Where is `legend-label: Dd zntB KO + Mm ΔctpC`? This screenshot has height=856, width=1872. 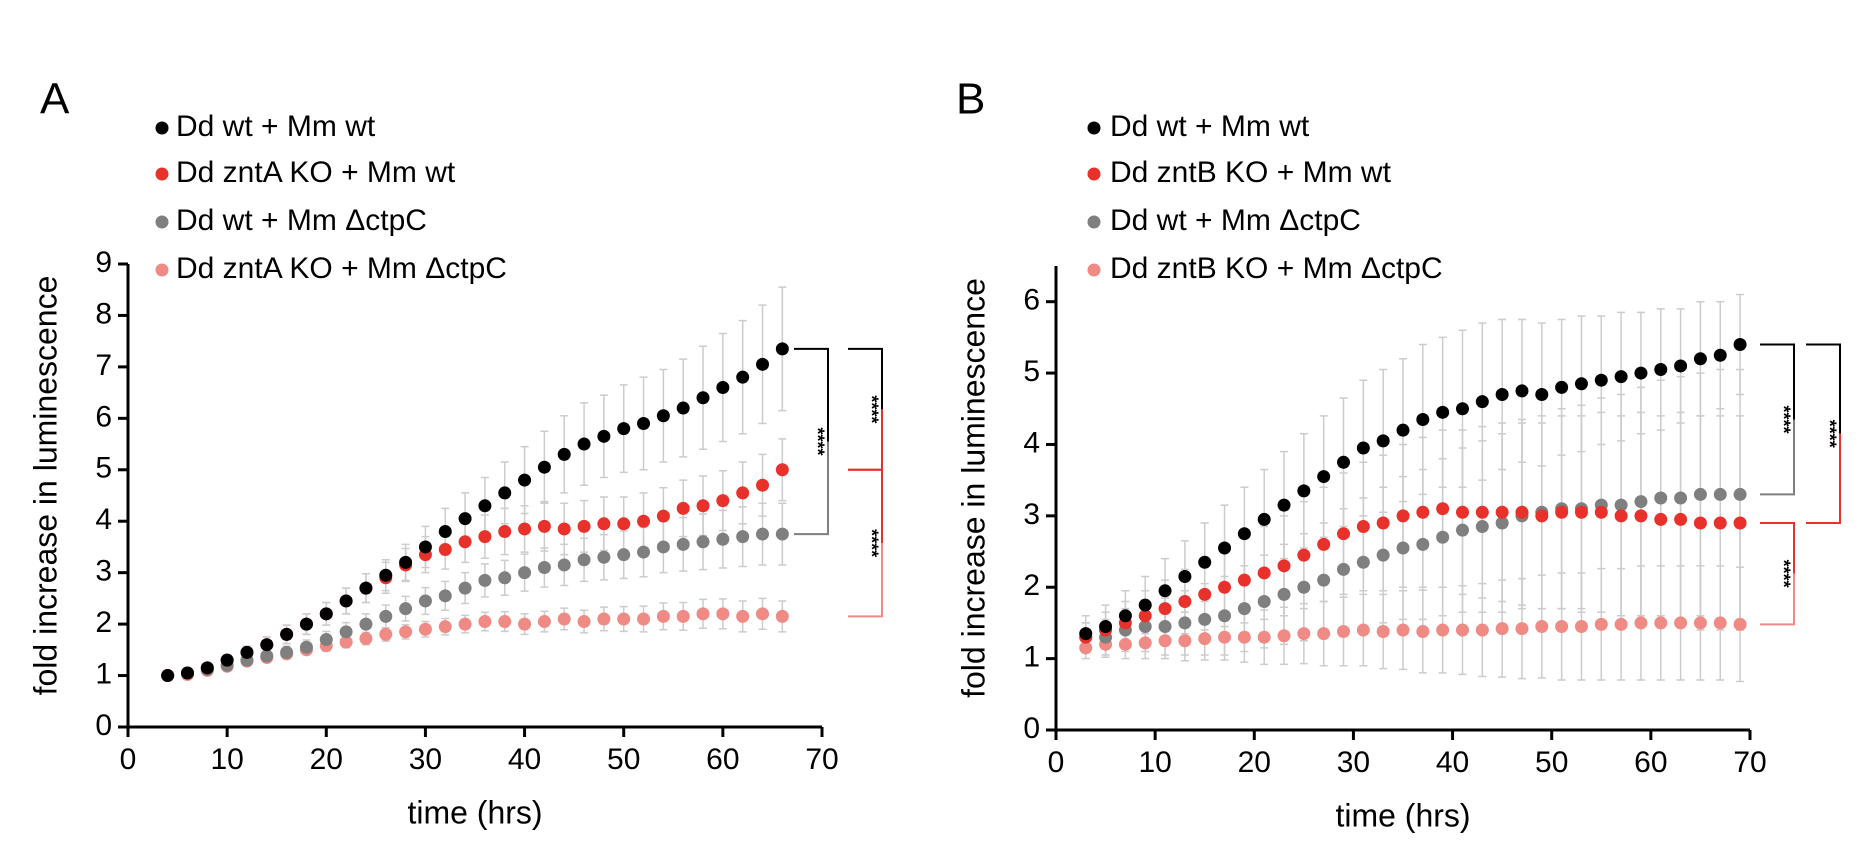 legend-label: Dd zntB KO + Mm ΔctpC is located at coordinates (1276, 268).